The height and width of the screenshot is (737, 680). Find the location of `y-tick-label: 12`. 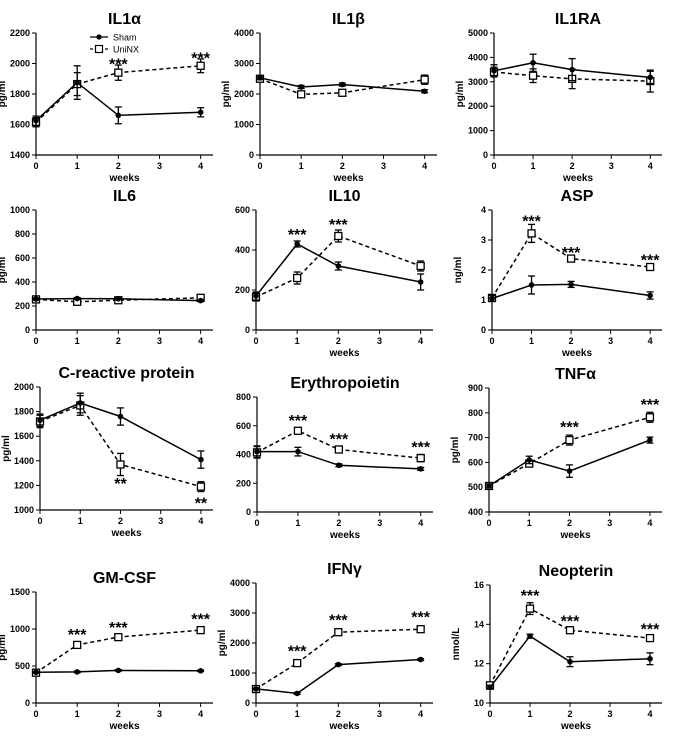

y-tick-label: 12 is located at coordinates (479, 664).